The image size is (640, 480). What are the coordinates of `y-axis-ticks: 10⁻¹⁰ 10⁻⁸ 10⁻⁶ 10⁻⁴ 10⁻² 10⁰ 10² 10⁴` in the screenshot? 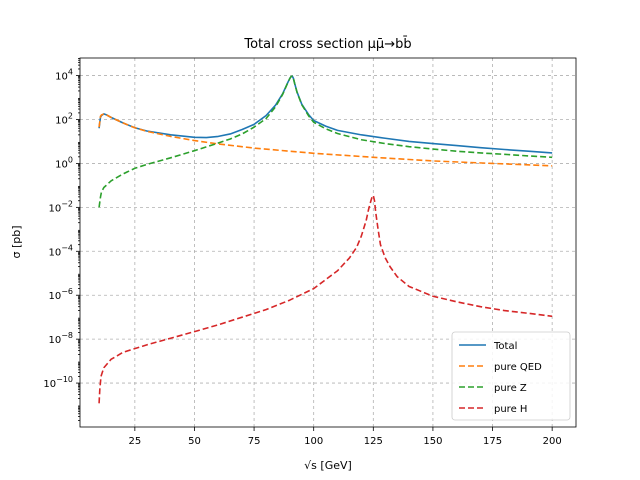 It's located at (61, 239).